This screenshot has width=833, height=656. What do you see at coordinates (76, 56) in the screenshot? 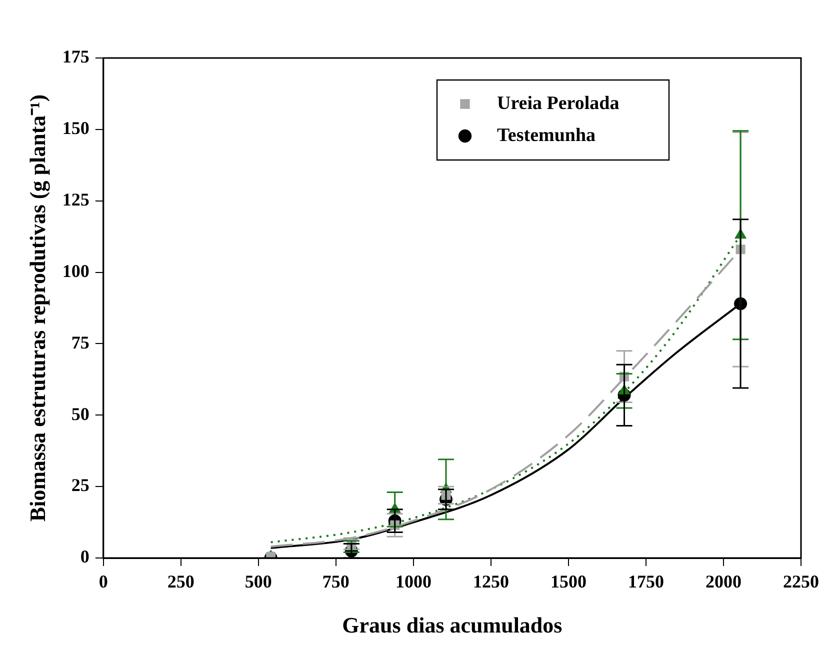
I see `y-tick-label: 175` at bounding box center [76, 56].